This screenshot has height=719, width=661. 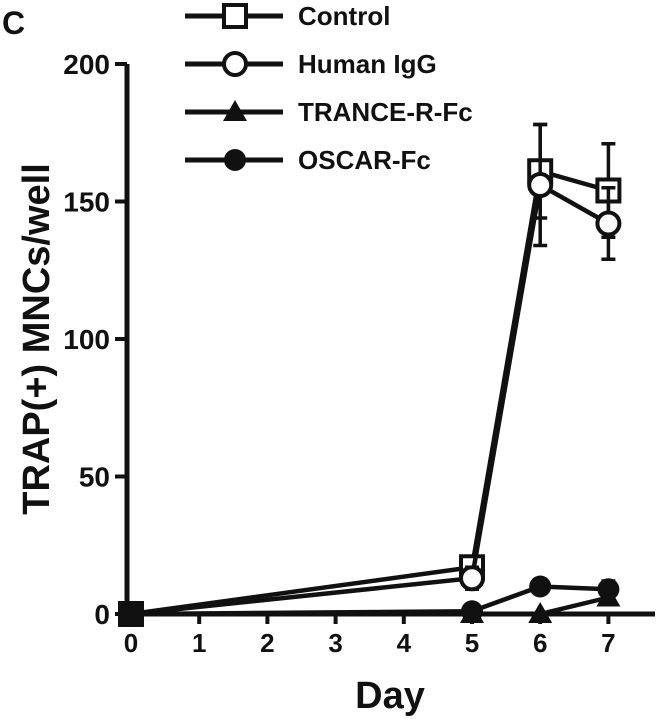 I want to click on legend-label: TRANCE-R-Fc, so click(x=385, y=112).